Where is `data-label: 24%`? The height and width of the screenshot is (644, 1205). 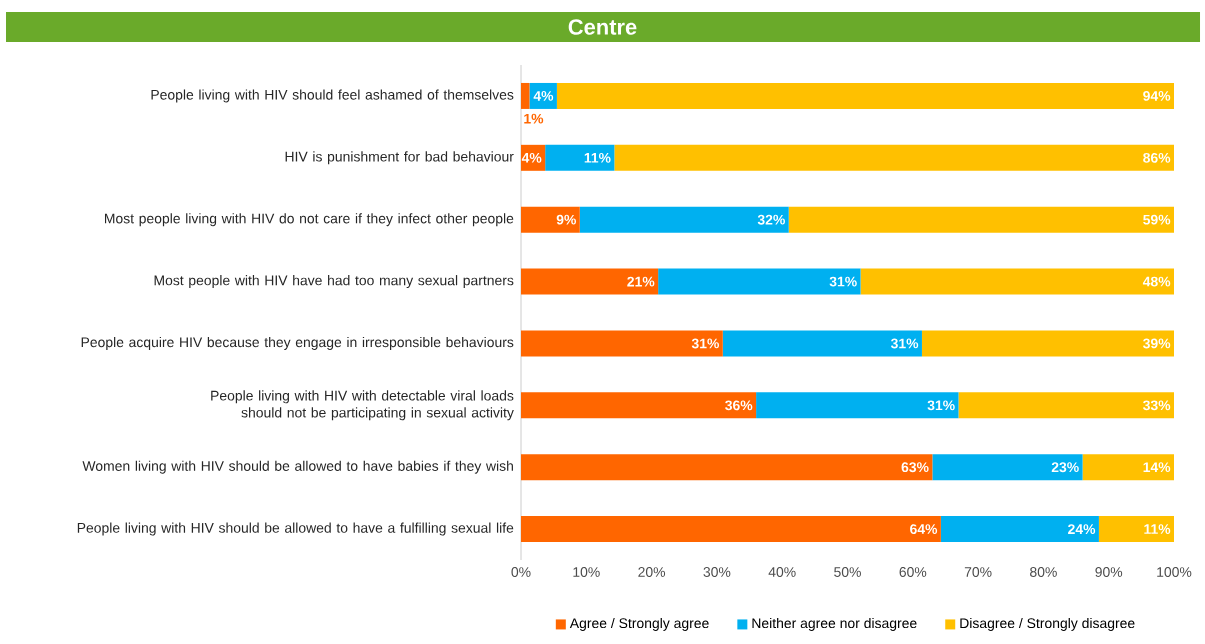 data-label: 24% is located at coordinates (1082, 529).